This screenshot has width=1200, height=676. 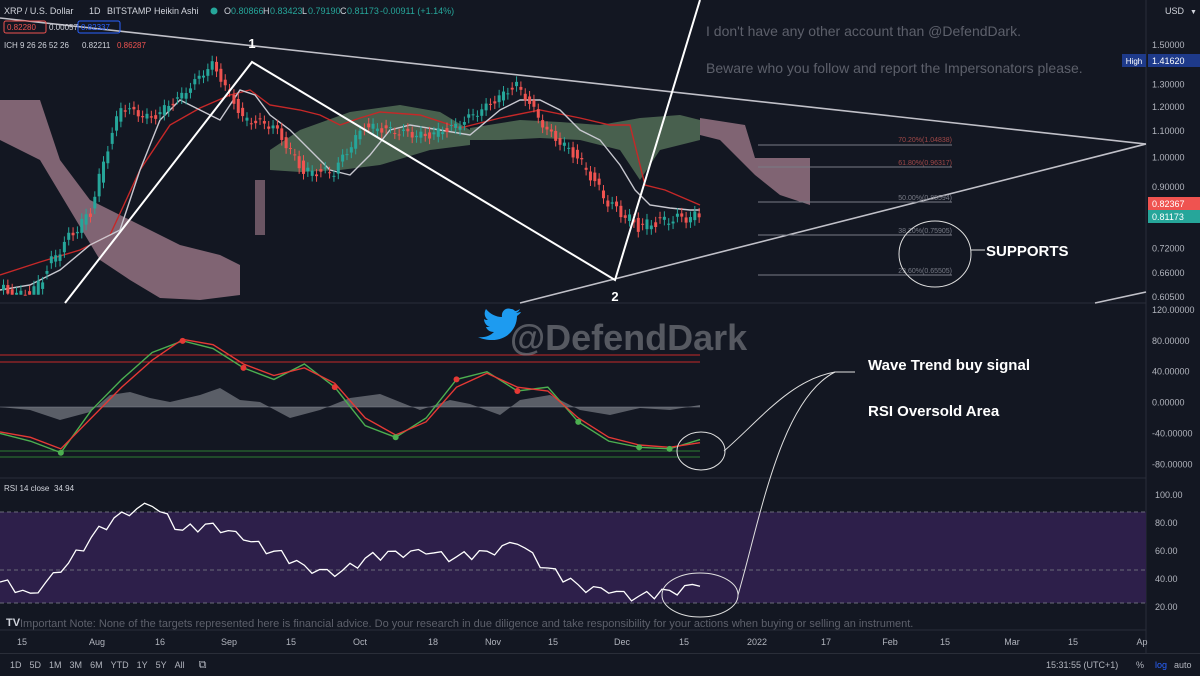 I want to click on auto-toggle: auto, so click(x=1183, y=665).